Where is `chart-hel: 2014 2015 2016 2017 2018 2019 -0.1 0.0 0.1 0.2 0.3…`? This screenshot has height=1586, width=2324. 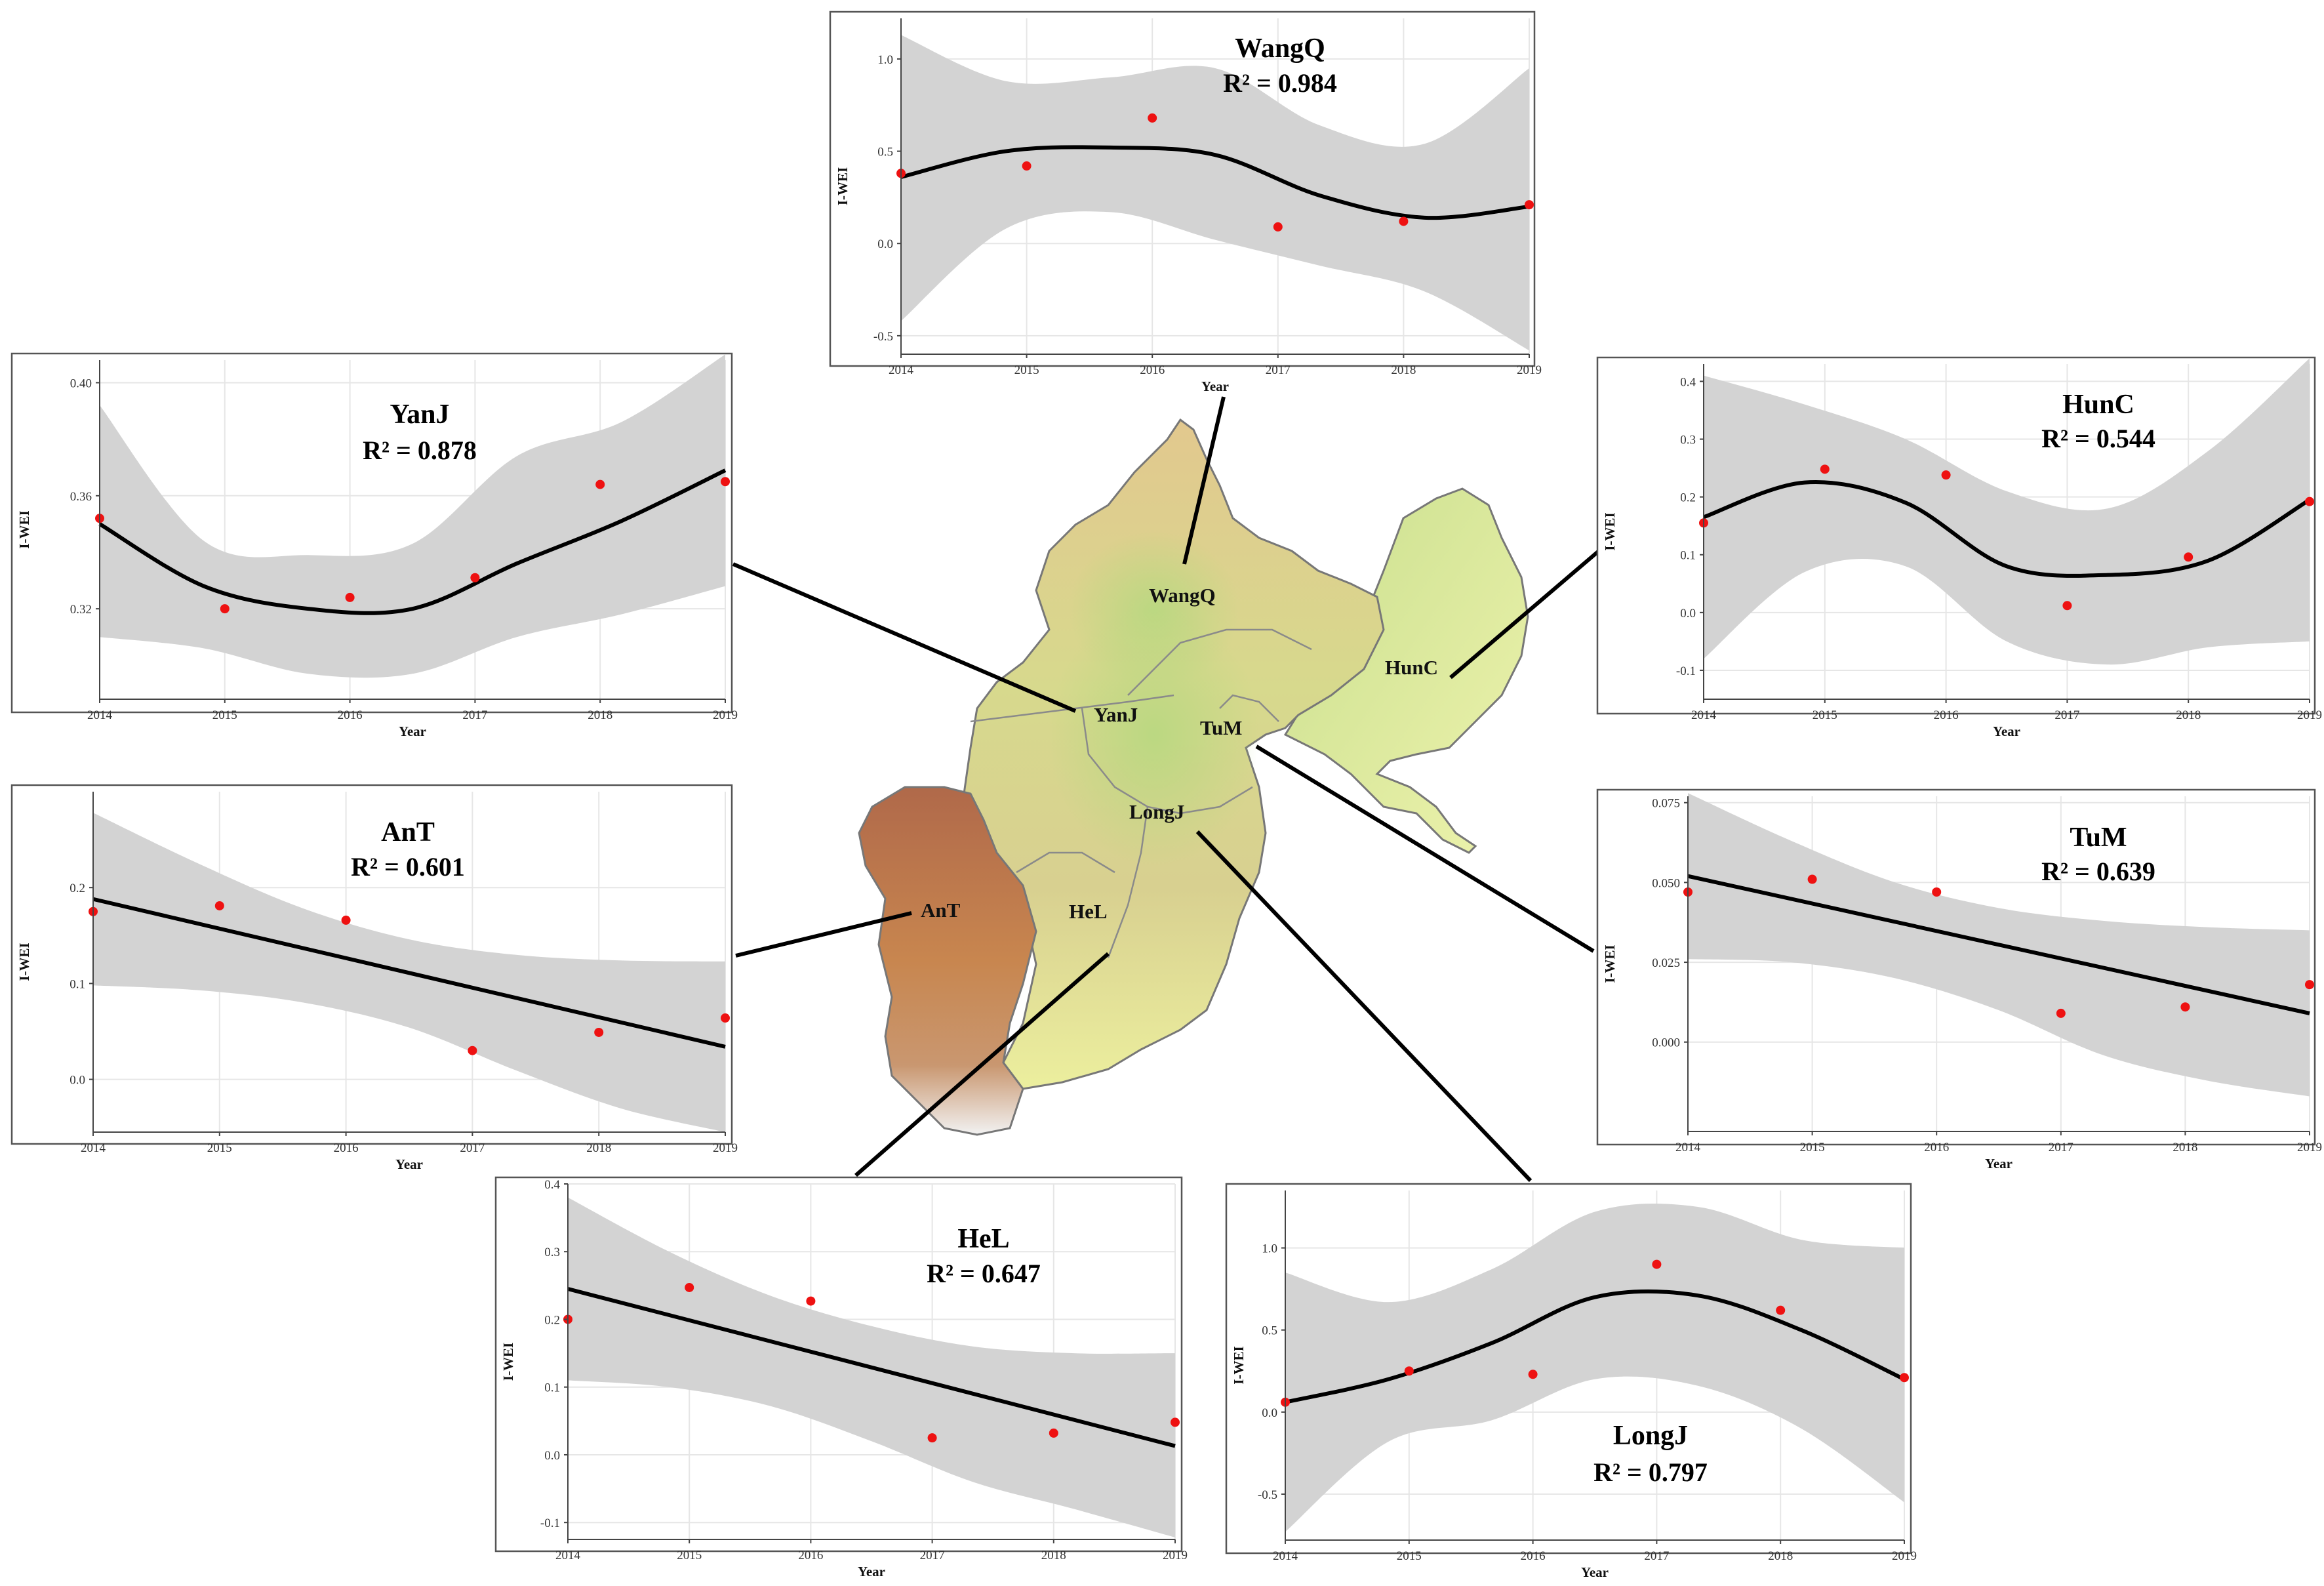
chart-hel: 2014 2015 2016 2017 2018 2019 -0.1 0.0 0.1 0.2 0.3… is located at coordinates (841, 1377).